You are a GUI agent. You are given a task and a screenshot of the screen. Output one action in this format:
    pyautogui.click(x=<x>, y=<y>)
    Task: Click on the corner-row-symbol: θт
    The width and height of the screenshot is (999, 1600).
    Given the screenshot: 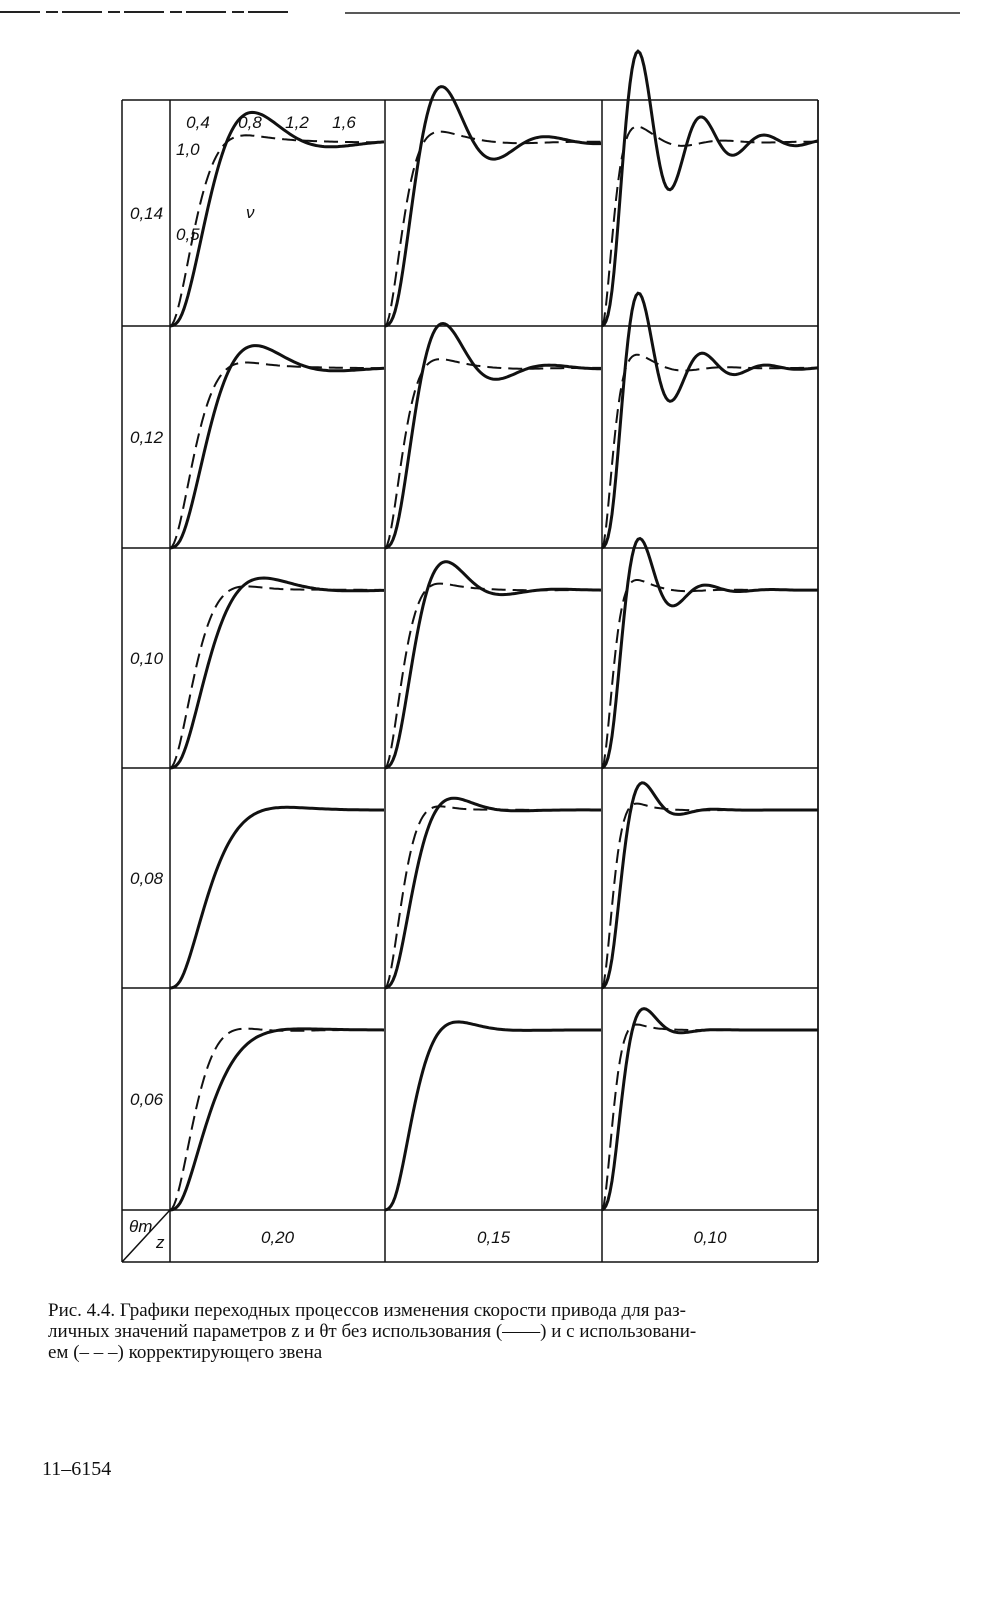 What is the action you would take?
    pyautogui.click(x=140, y=1226)
    